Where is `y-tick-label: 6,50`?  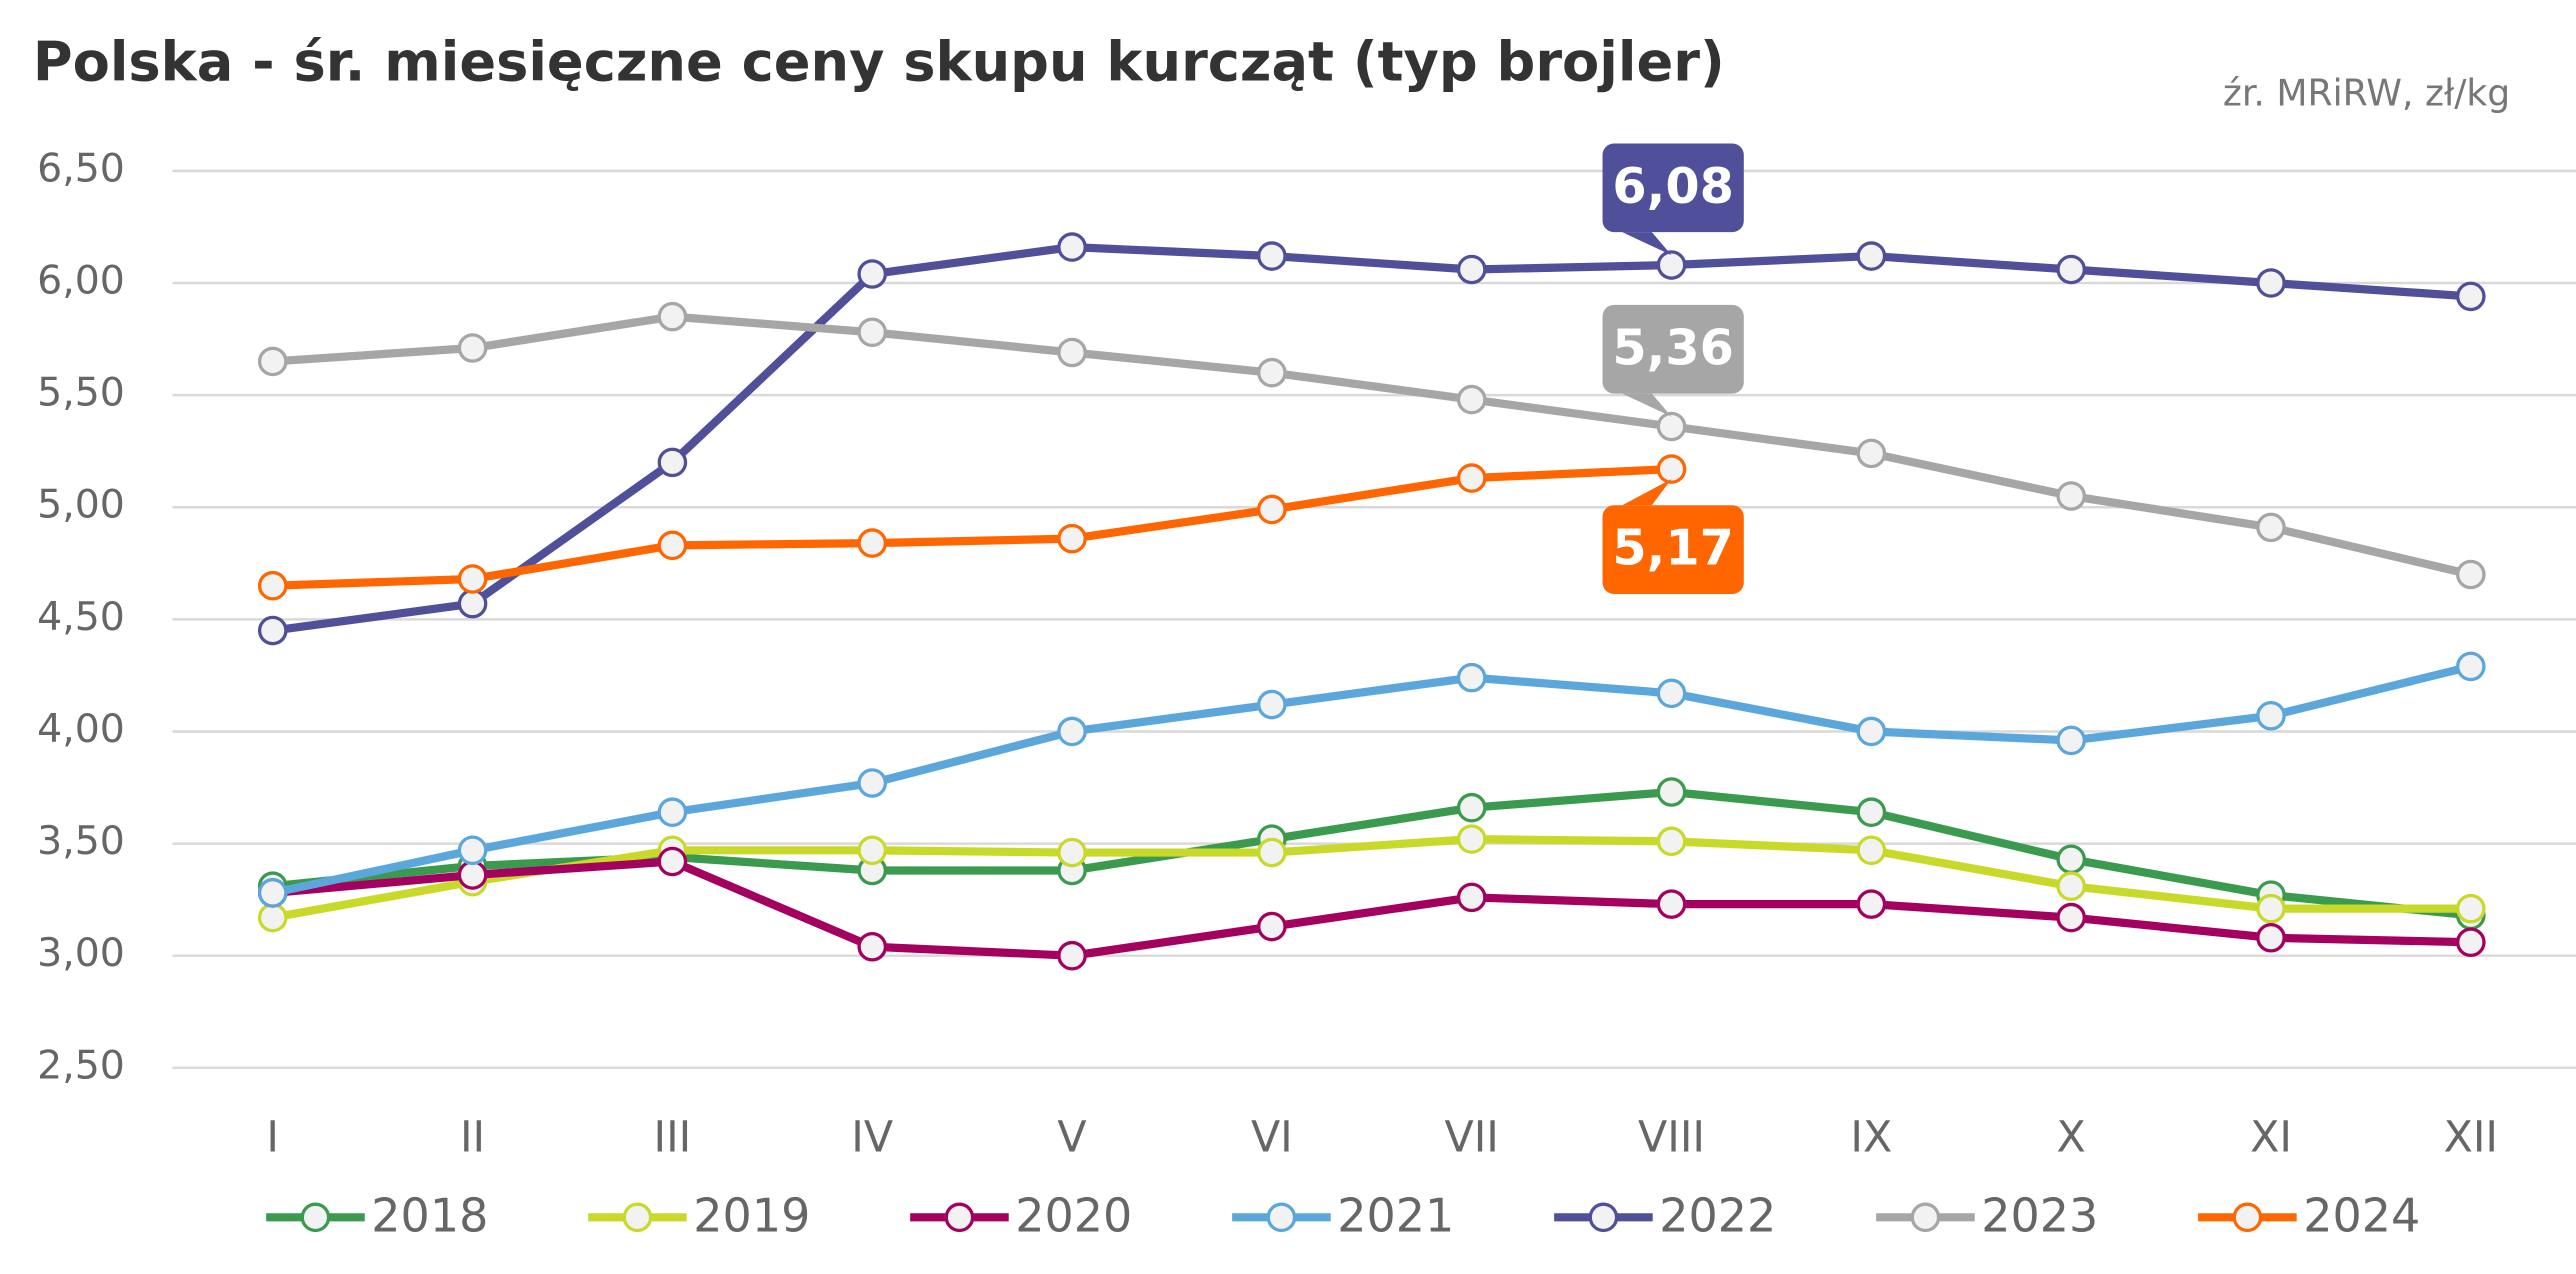
y-tick-label: 6,50 is located at coordinates (81, 168).